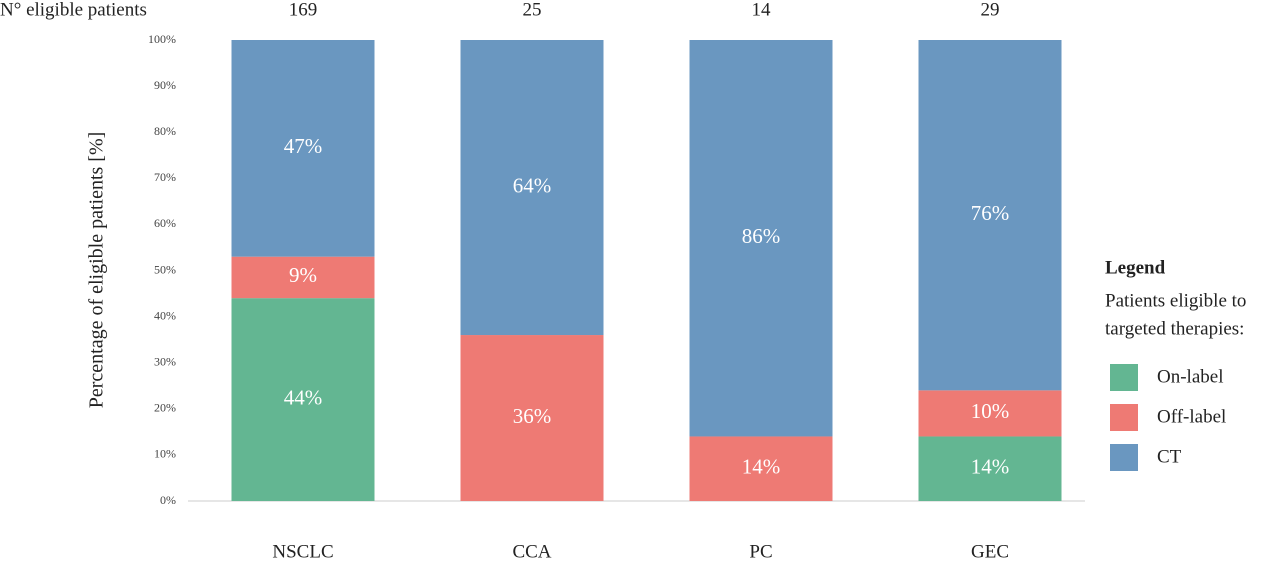  Describe the element at coordinates (165, 315) in the screenshot. I see `y-tick-label: 40%` at that location.